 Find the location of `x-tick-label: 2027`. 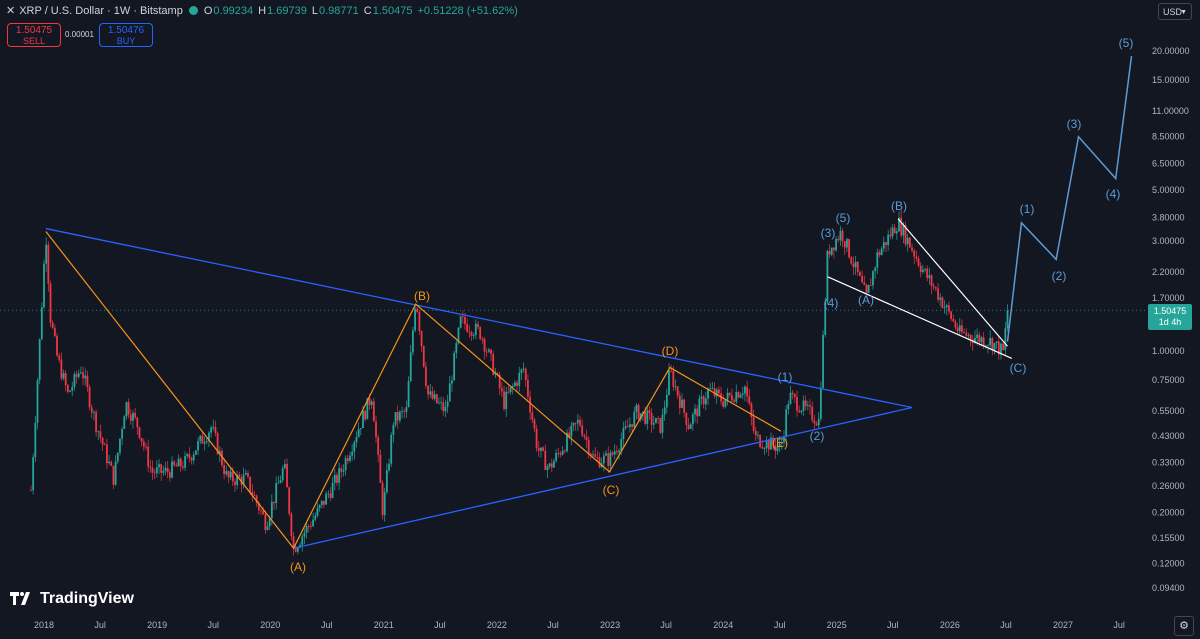

x-tick-label: 2027 is located at coordinates (1063, 625).